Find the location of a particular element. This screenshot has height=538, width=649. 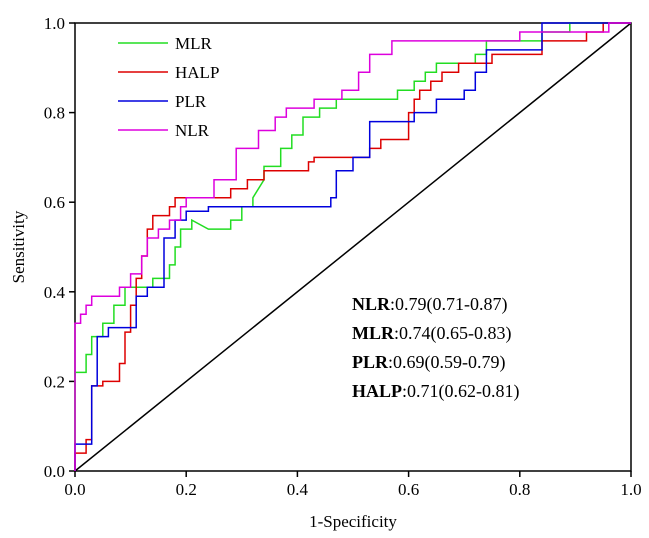

y-axis-title: Sensitivity is located at coordinates (18, 246).